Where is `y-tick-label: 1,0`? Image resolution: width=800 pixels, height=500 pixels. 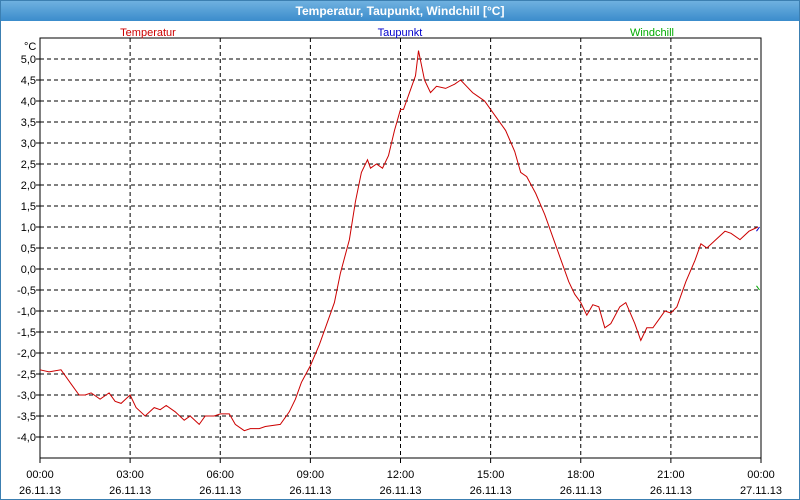
y-tick-label: 1,0 is located at coordinates (28, 228).